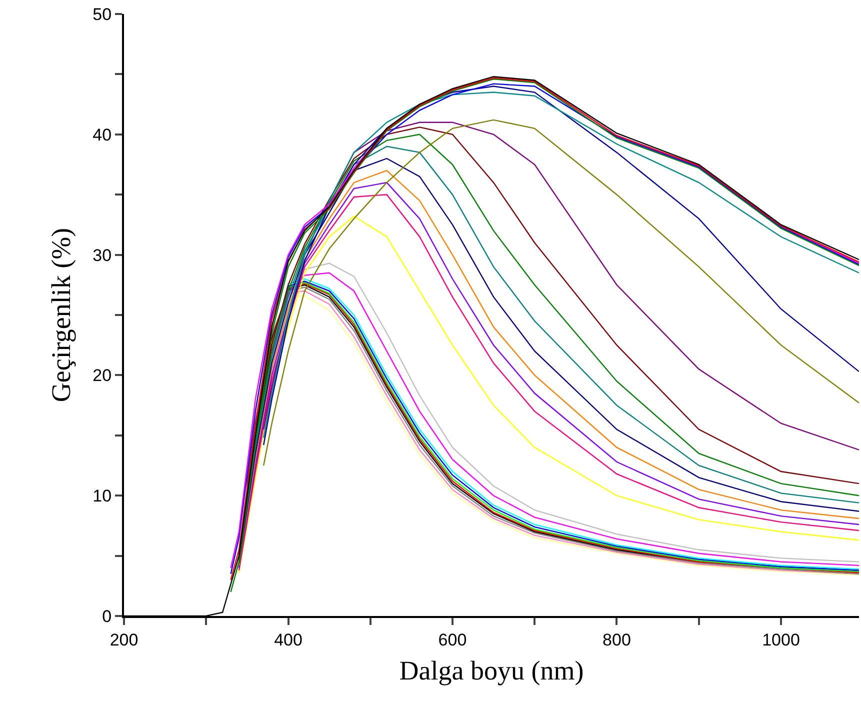 This screenshot has height=717, width=861. What do you see at coordinates (102, 255) in the screenshot?
I see `y-tick-label: 30` at bounding box center [102, 255].